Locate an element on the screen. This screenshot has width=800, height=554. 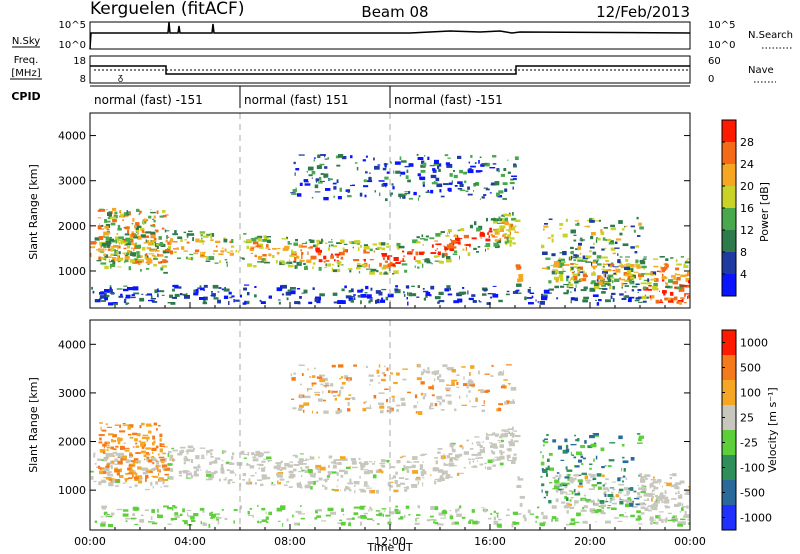
velocity-colorbar-tick: -25 is located at coordinates (749, 443).